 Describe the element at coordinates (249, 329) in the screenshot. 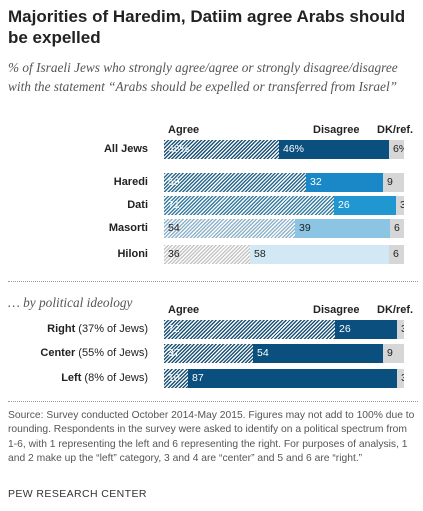

I see `agree-bar-right: 72` at that location.